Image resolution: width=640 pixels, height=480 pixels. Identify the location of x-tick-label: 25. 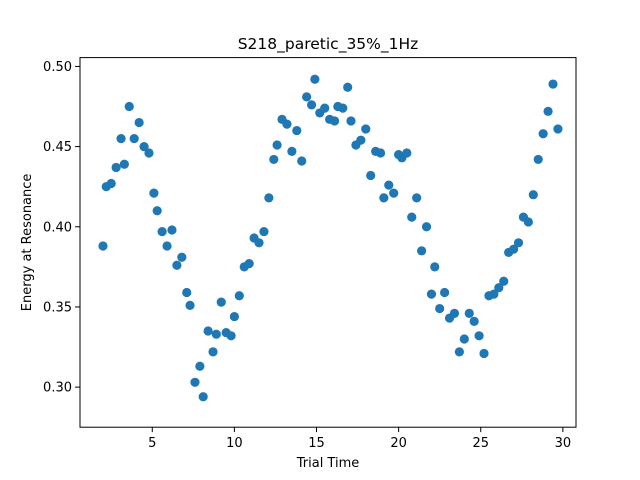
(480, 443).